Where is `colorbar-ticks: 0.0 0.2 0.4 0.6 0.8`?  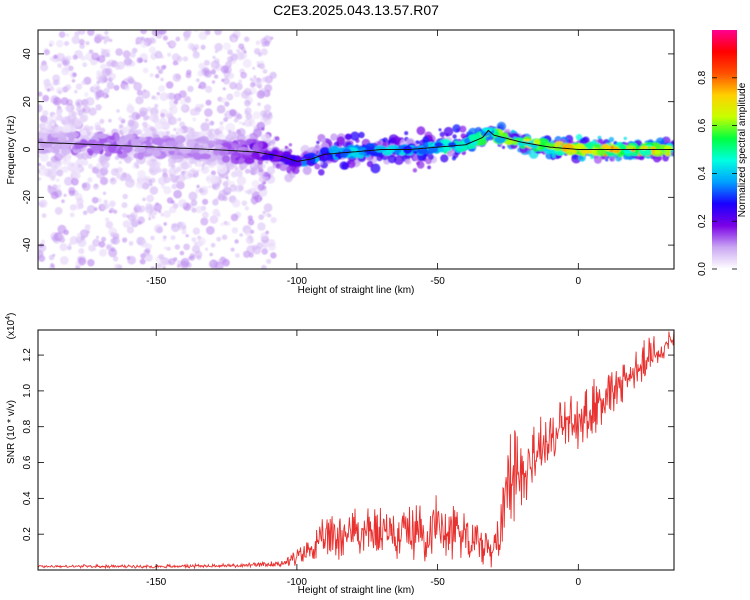 colorbar-ticks: 0.0 0.2 0.4 0.6 0.8 is located at coordinates (717, 173).